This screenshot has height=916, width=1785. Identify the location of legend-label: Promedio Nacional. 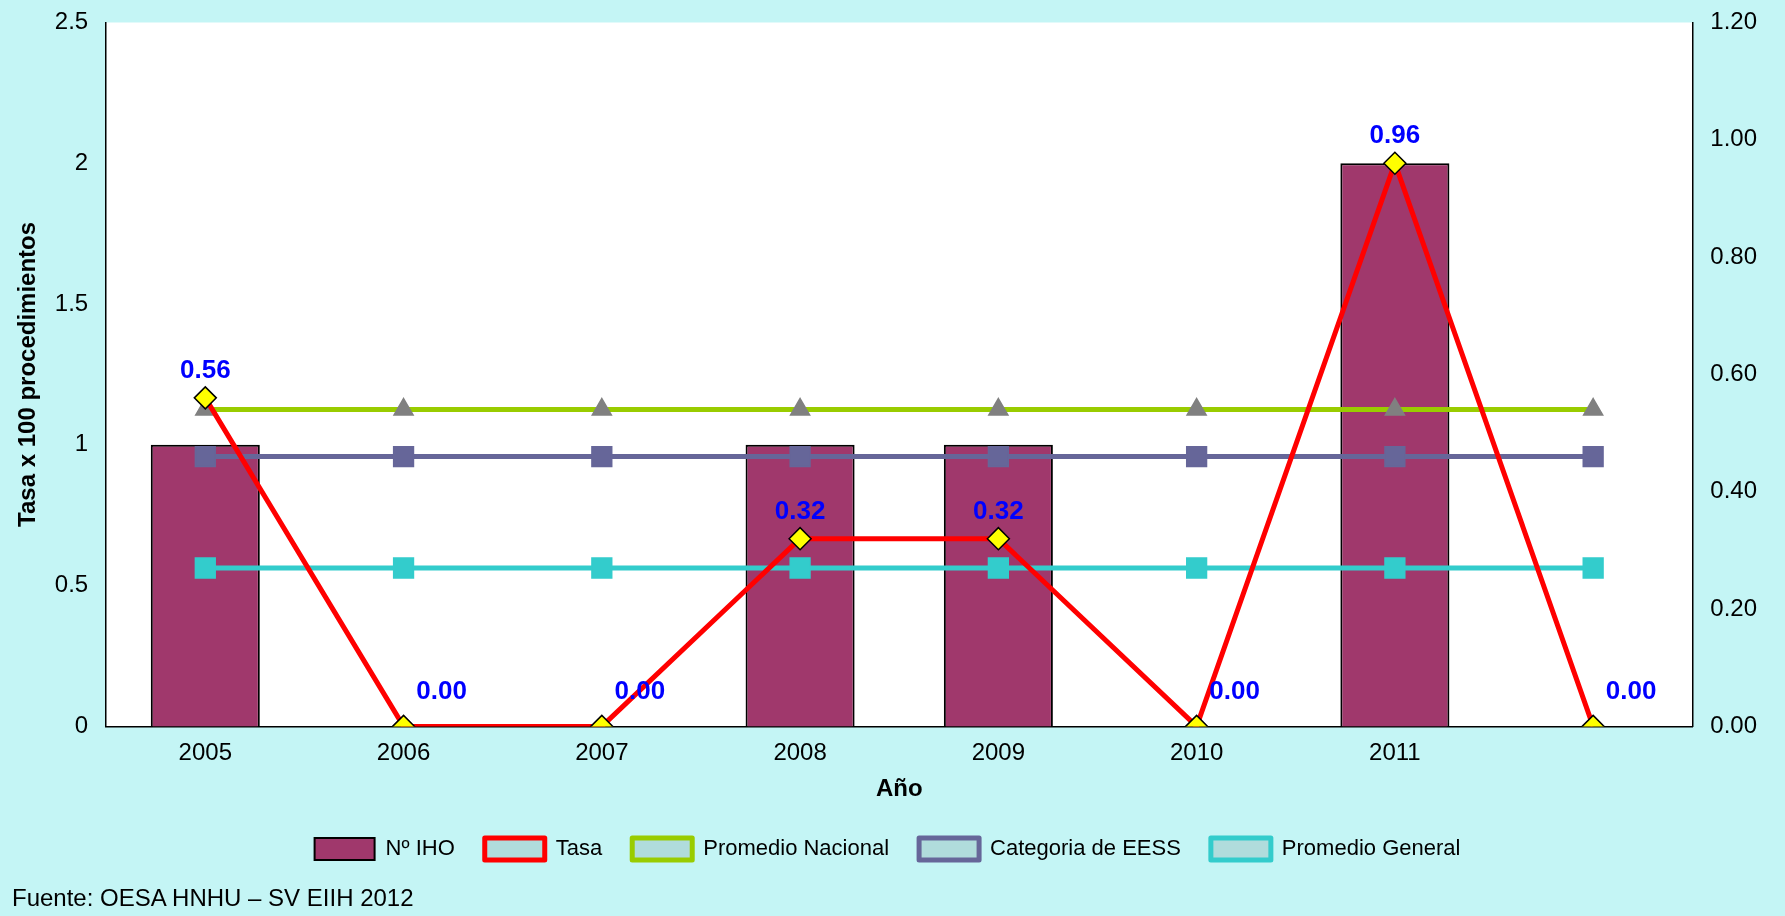
(796, 848).